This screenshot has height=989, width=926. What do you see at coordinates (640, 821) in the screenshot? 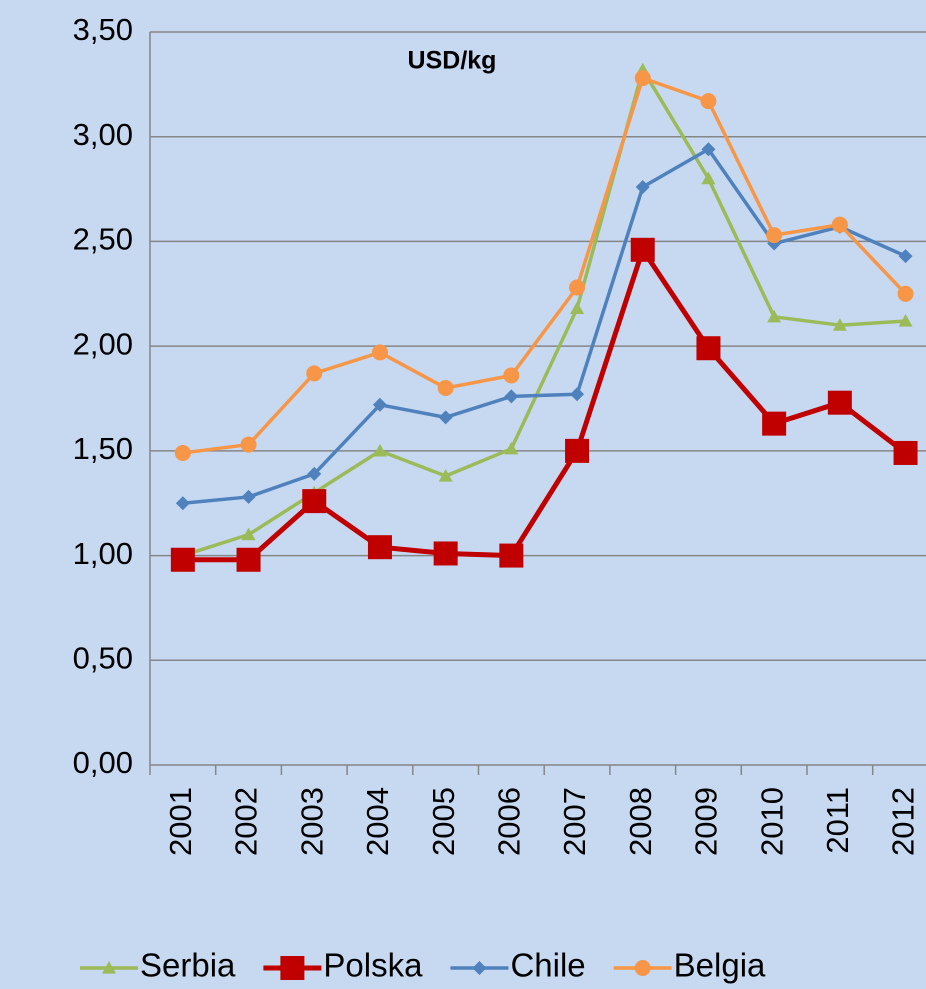
I see `x-tick-label: 2008` at bounding box center [640, 821].